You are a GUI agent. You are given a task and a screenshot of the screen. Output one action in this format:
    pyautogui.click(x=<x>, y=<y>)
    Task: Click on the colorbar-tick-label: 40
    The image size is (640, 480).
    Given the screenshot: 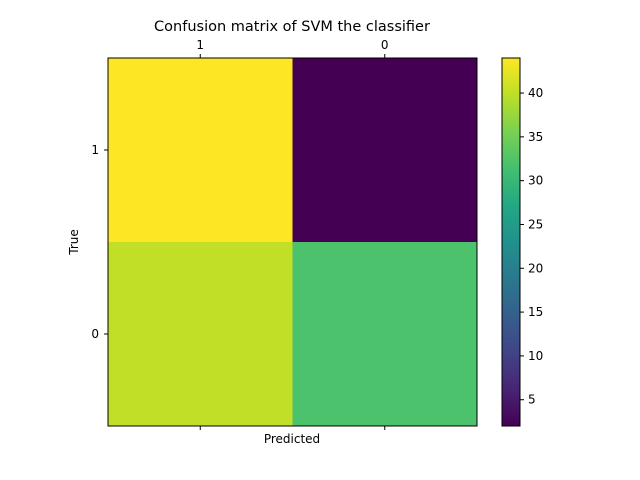 What is the action you would take?
    pyautogui.click(x=535, y=93)
    